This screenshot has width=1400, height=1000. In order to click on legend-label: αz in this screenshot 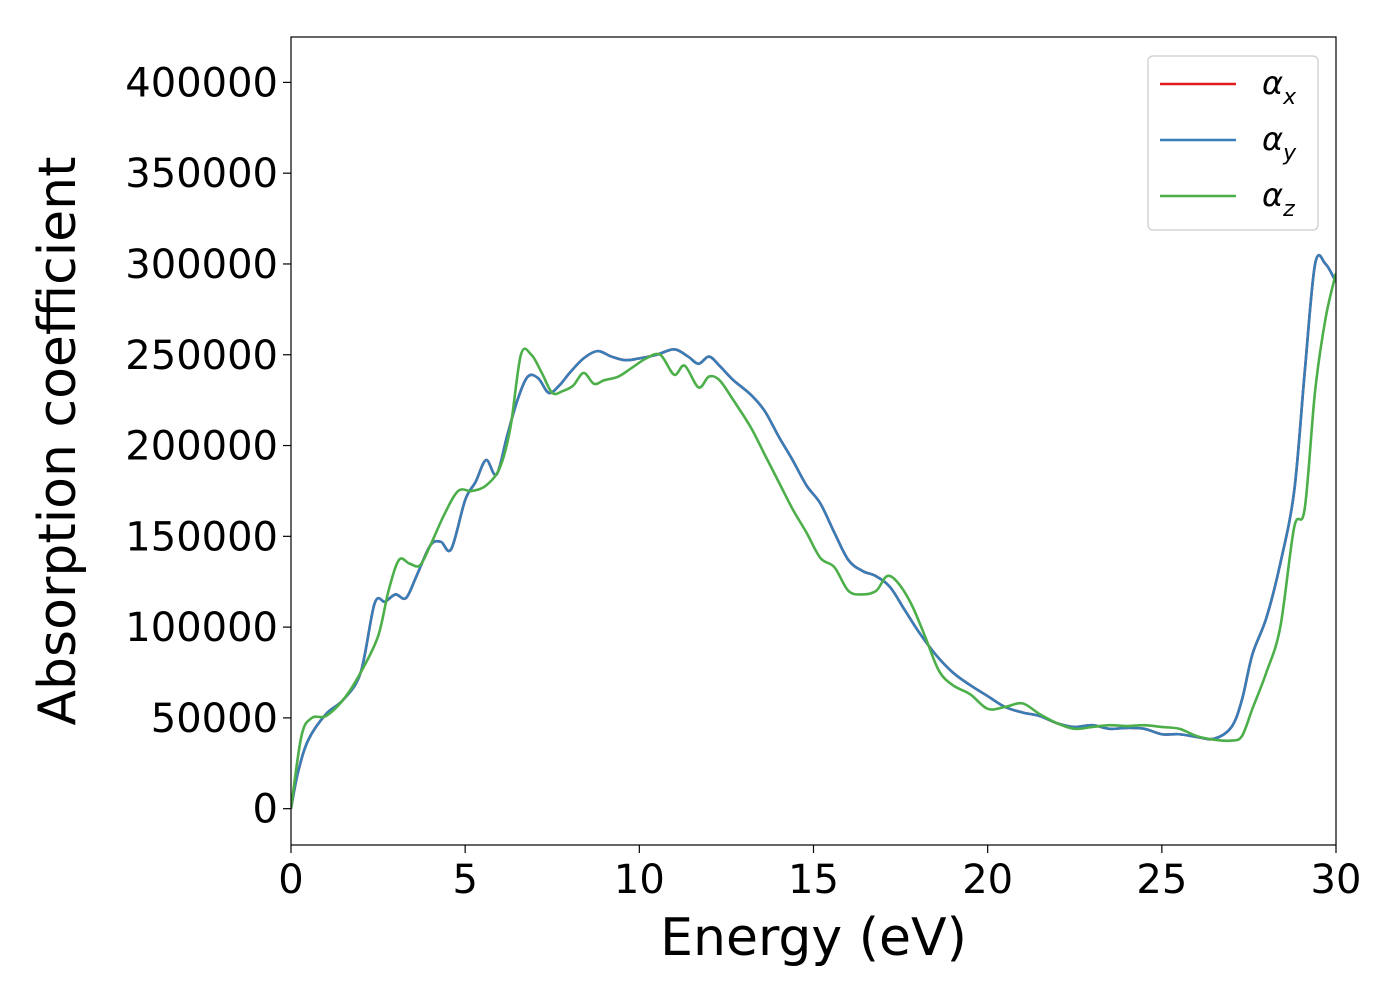, I will do `click(1278, 199)`.